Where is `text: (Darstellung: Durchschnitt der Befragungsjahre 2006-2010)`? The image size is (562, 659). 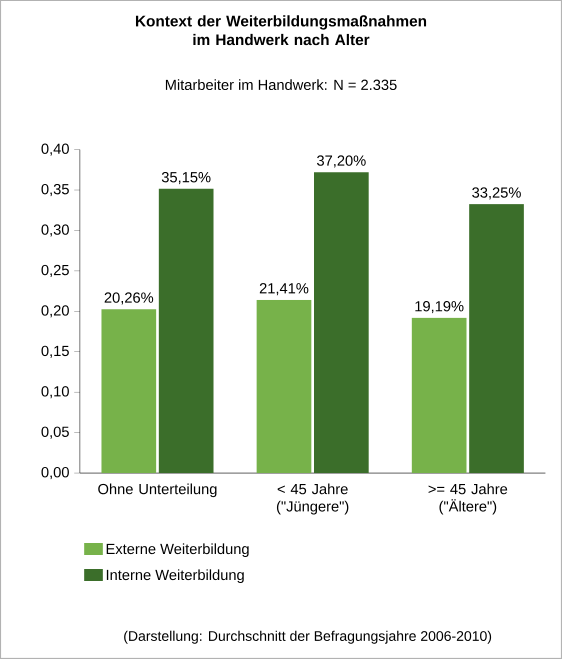 text: (Darstellung: Durchschnitt der Befragungsjahre 2006-2010) is located at coordinates (308, 637).